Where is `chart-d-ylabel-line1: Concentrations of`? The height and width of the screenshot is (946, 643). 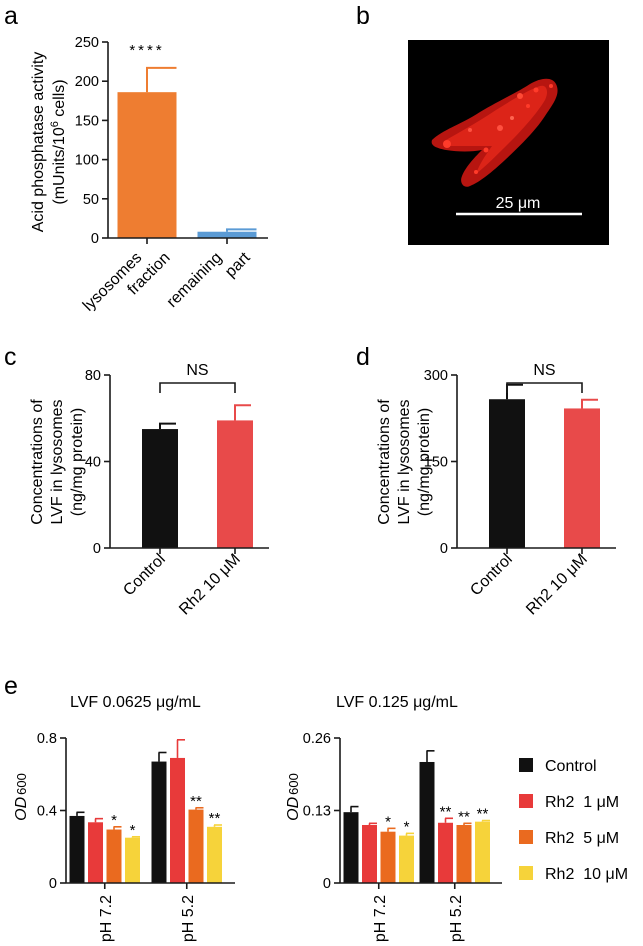
chart-d-ylabel-line1: Concentrations of is located at coordinates (384, 462).